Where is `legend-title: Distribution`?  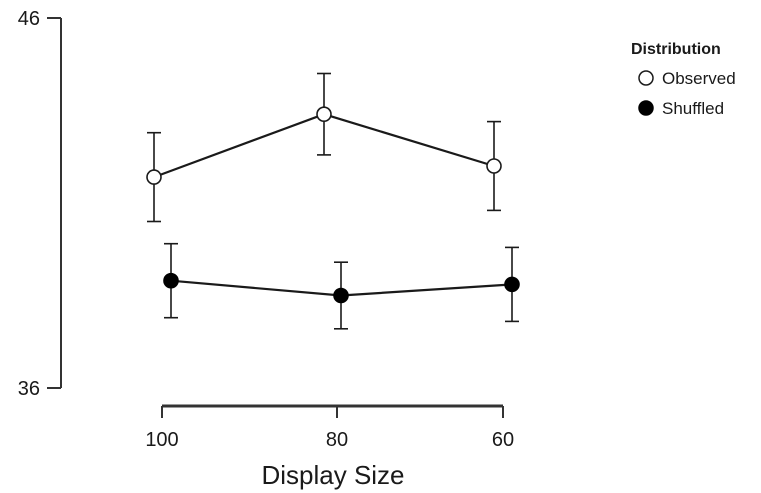
legend-title: Distribution is located at coordinates (676, 49).